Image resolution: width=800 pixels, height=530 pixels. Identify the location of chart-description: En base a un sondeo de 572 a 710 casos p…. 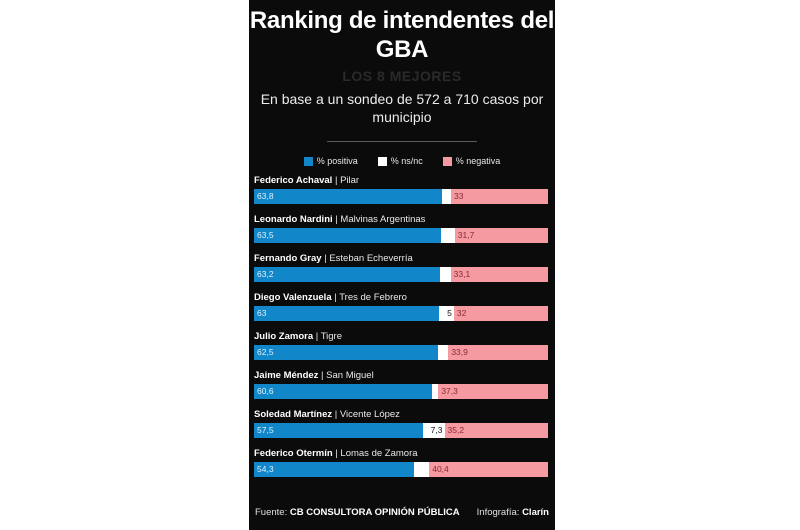
(402, 108).